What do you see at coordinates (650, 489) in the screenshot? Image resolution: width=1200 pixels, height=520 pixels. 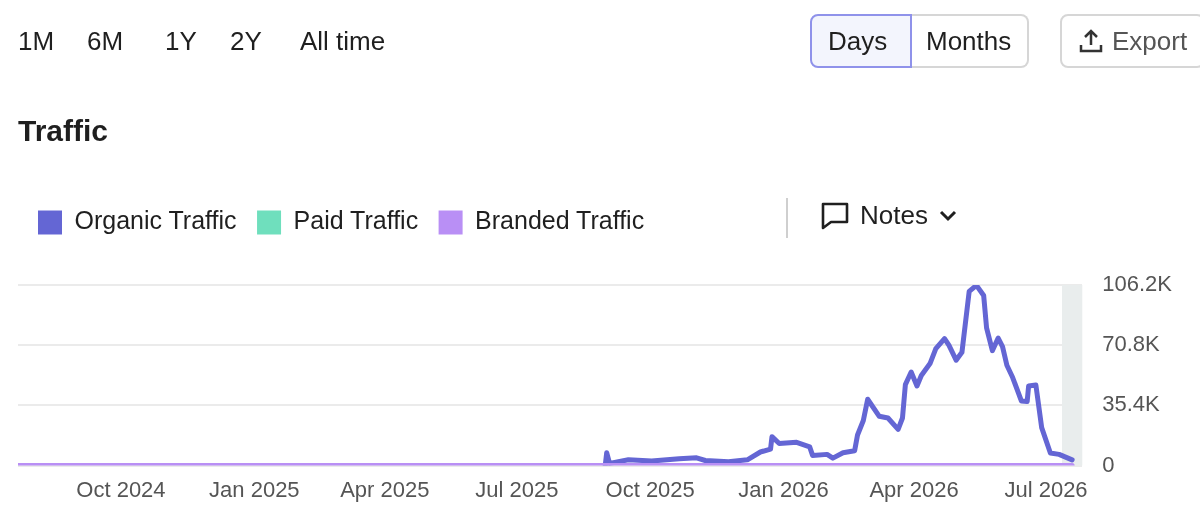 I see `x-tick-label: Oct 2025` at bounding box center [650, 489].